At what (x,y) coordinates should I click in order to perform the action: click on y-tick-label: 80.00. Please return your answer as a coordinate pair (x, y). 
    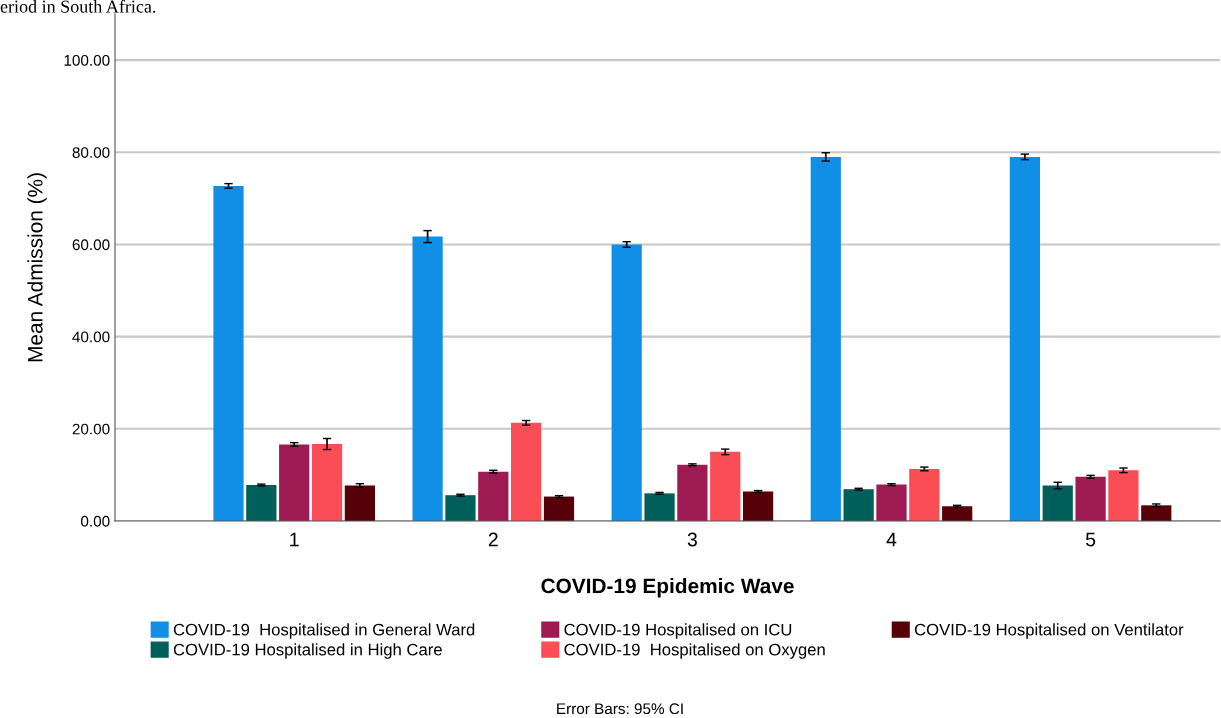
    Looking at the image, I should click on (91, 152).